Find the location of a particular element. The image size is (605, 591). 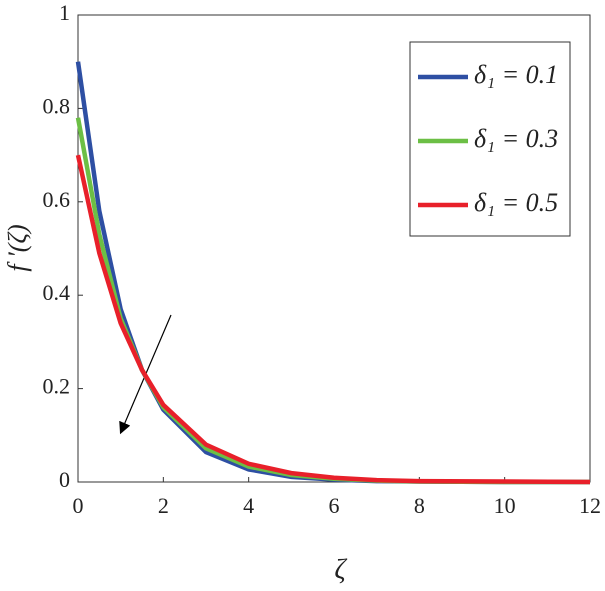

y-tick-label: 0.6 is located at coordinates (57, 199).